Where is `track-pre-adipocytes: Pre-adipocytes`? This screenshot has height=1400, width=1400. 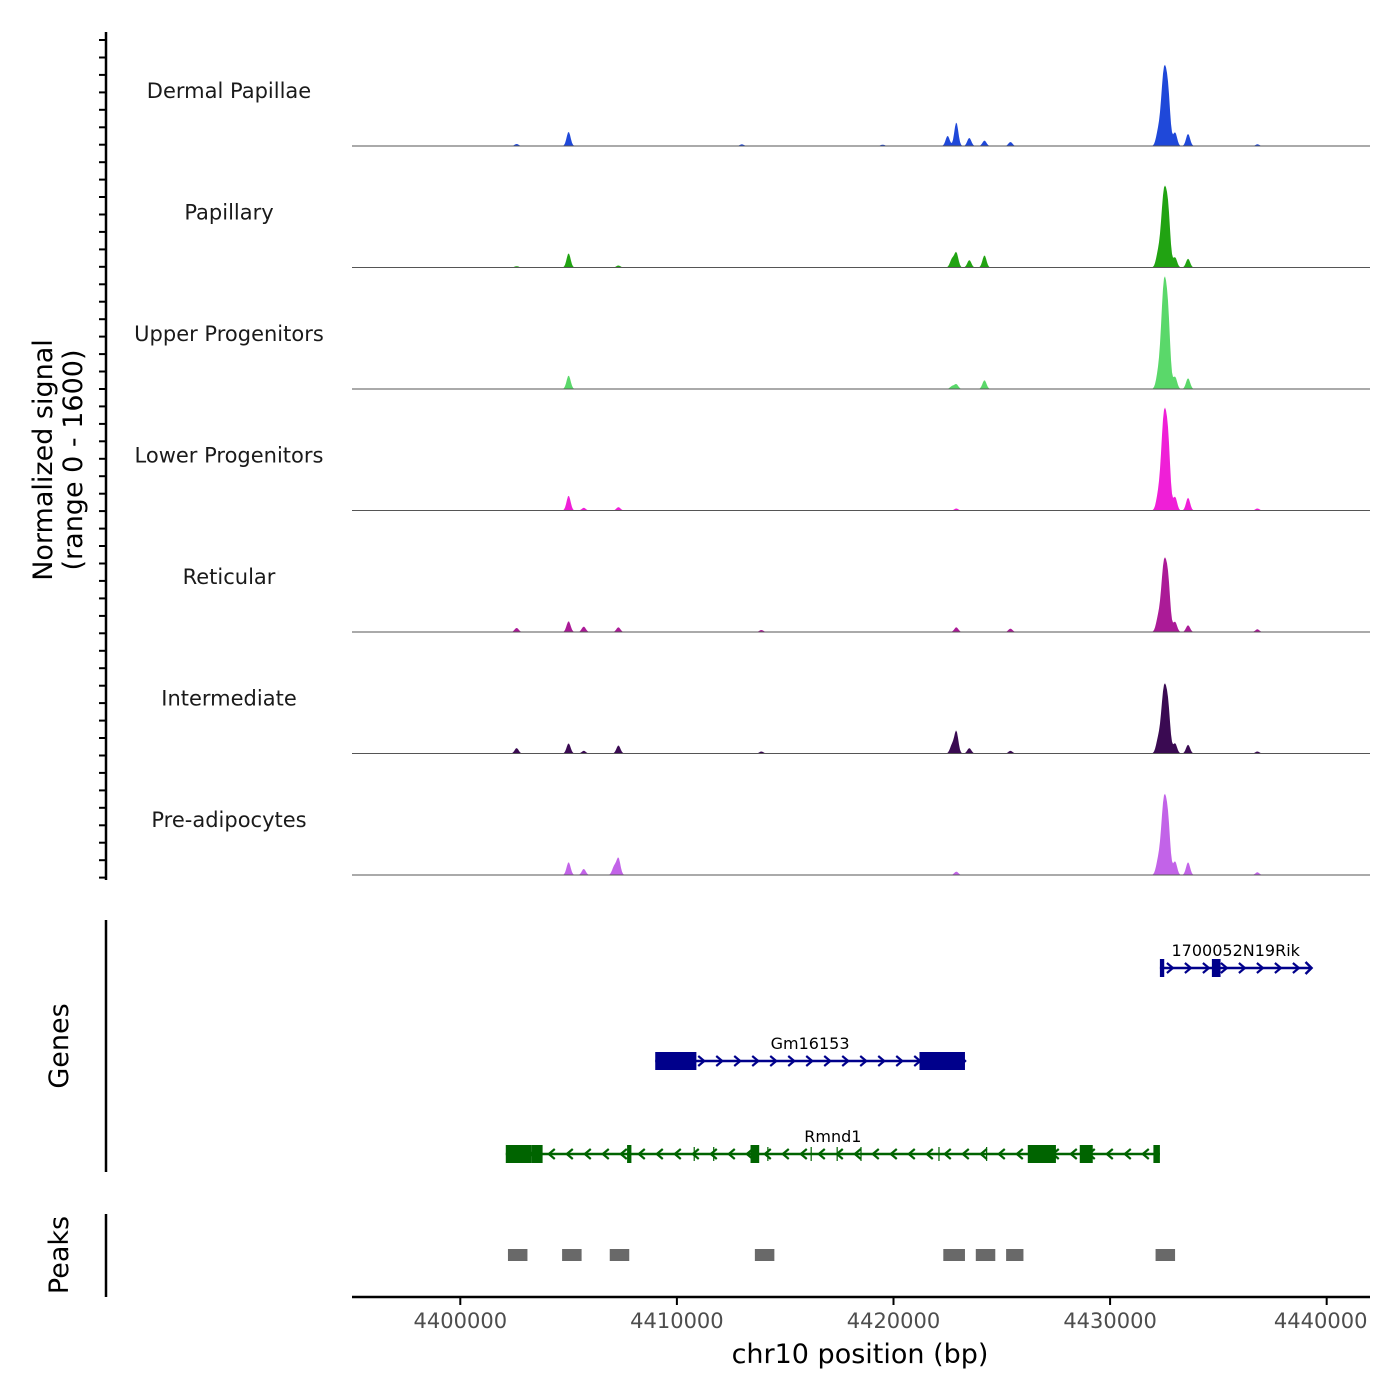
track-pre-adipocytes: Pre-adipocytes is located at coordinates (760, 834).